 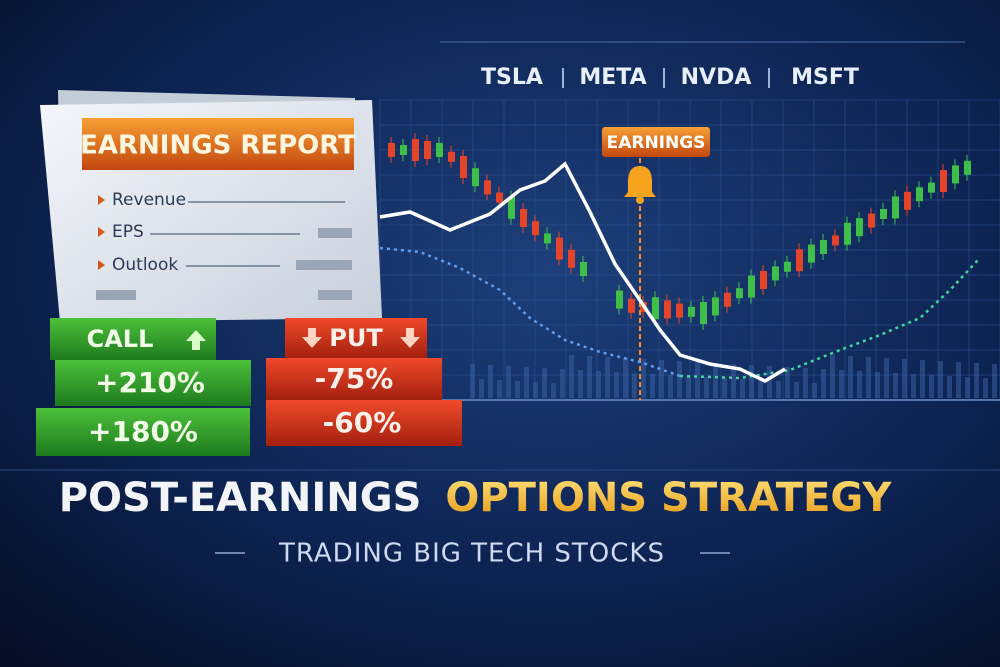 I want to click on ticker: MSFT, so click(x=825, y=77).